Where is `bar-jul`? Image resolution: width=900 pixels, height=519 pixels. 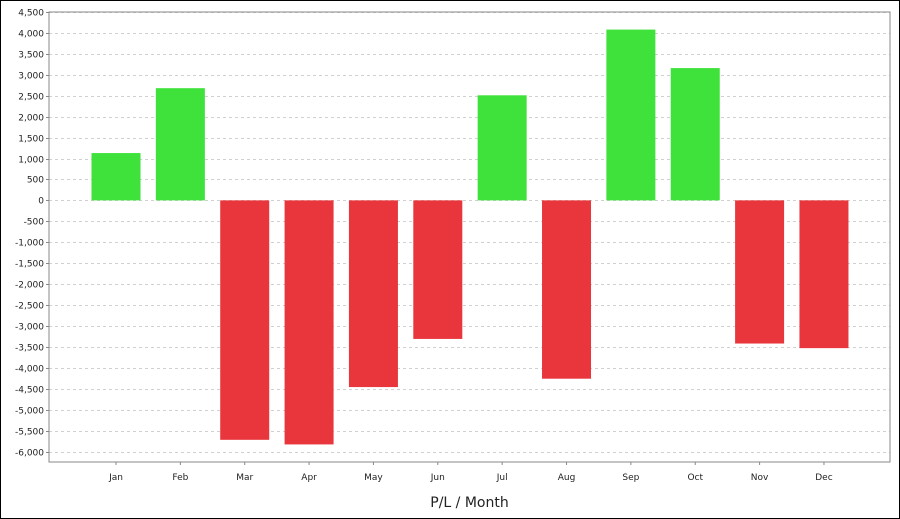 bar-jul is located at coordinates (502, 148).